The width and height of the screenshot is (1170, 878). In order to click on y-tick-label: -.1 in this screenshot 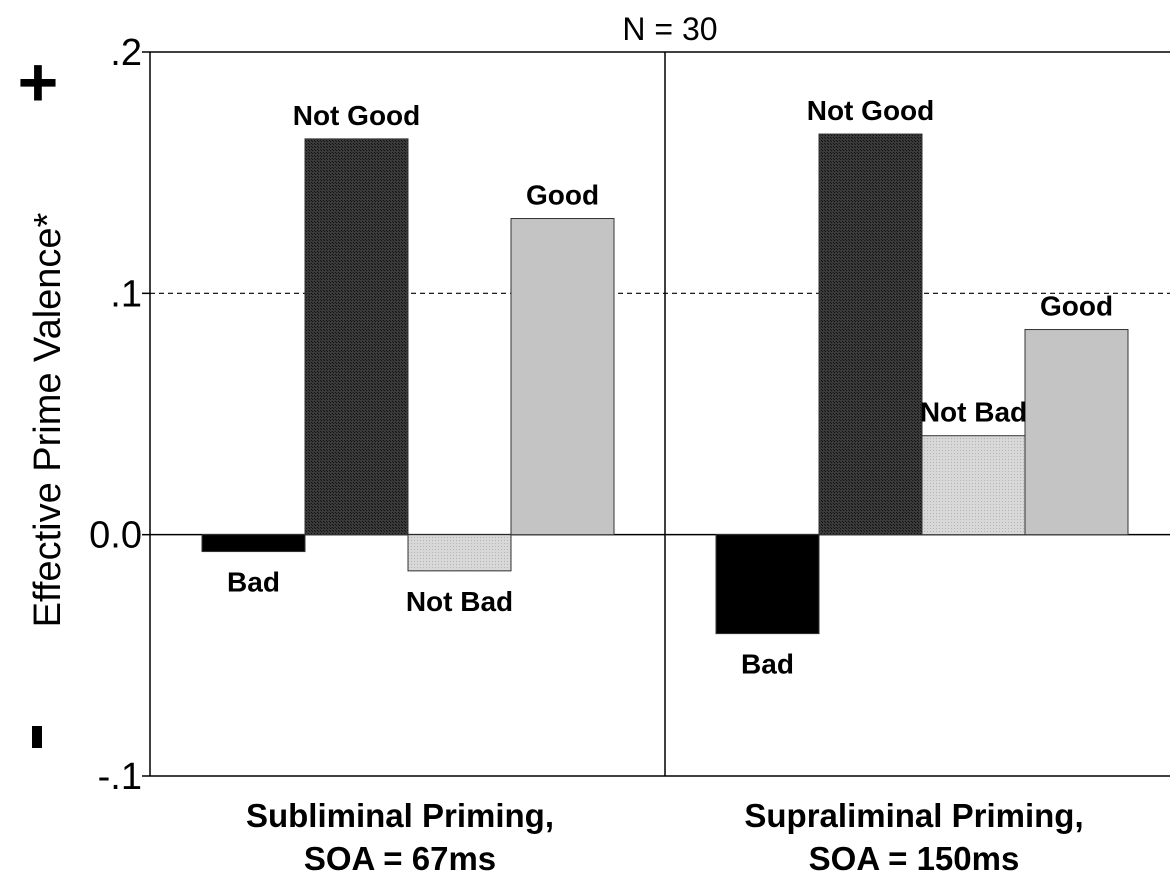, I will do `click(120, 777)`.